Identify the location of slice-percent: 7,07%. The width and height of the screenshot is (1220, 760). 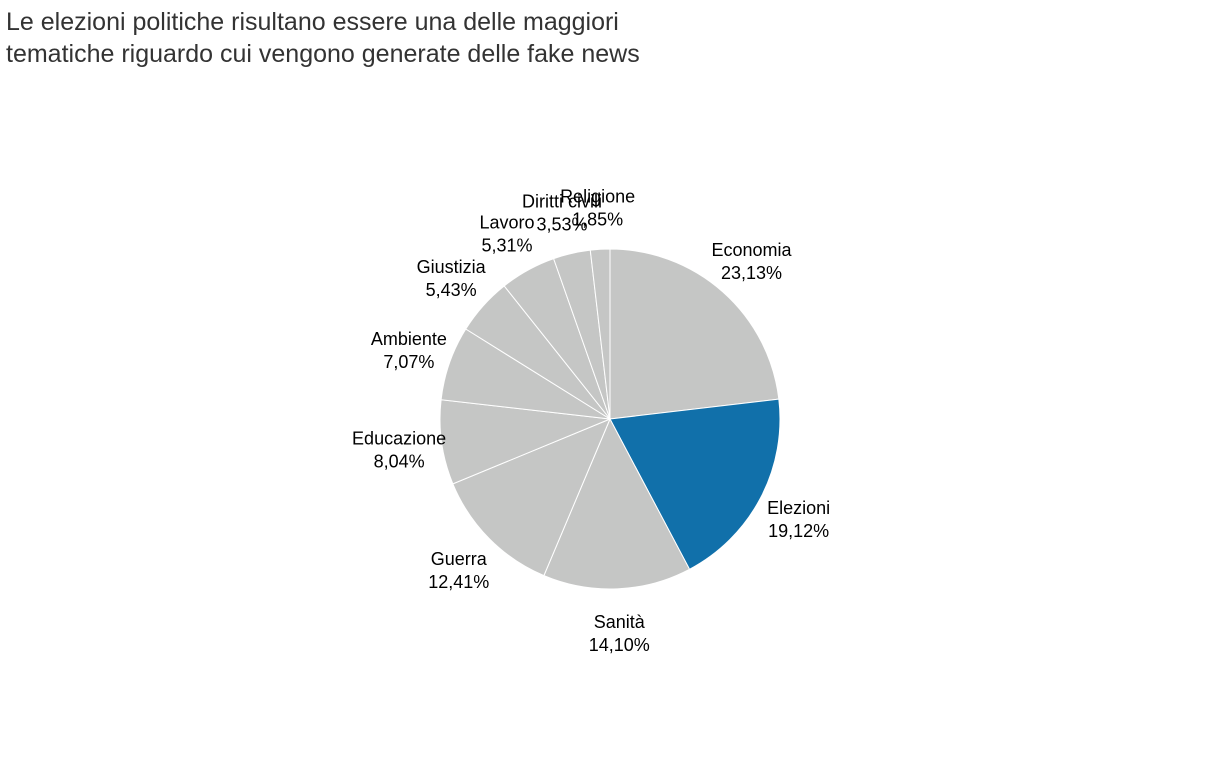
(408, 362).